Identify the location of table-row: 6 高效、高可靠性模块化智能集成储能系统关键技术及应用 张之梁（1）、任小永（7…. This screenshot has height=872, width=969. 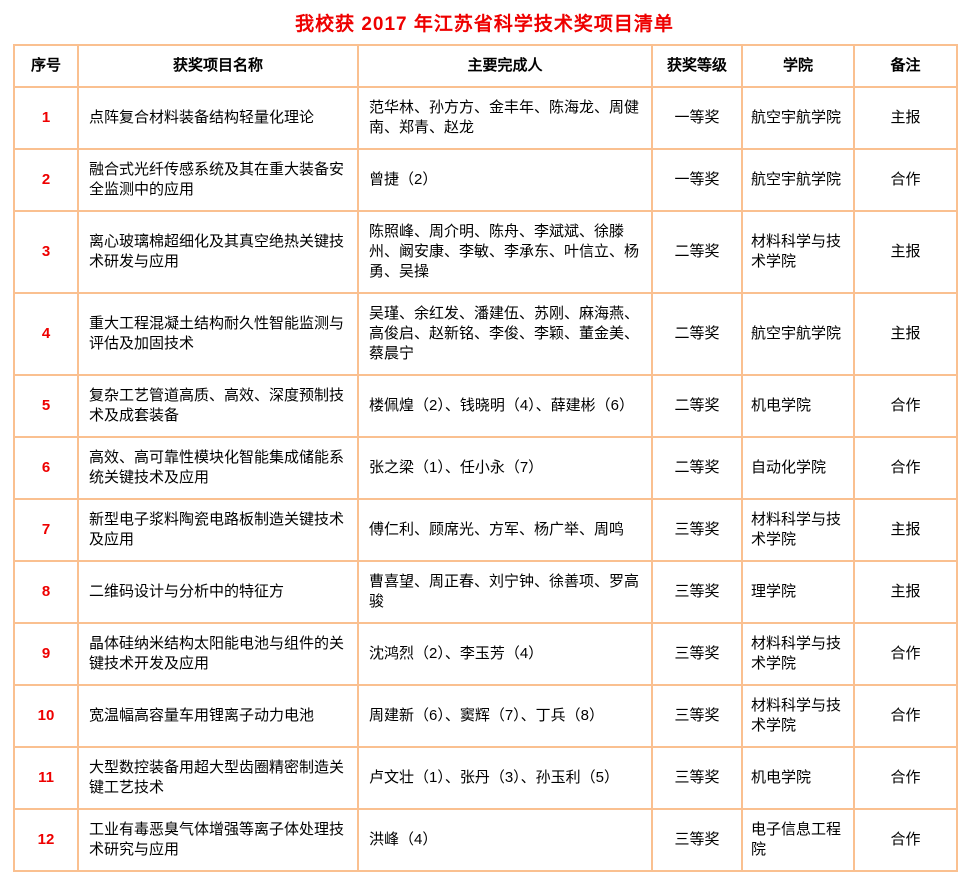
(485, 468).